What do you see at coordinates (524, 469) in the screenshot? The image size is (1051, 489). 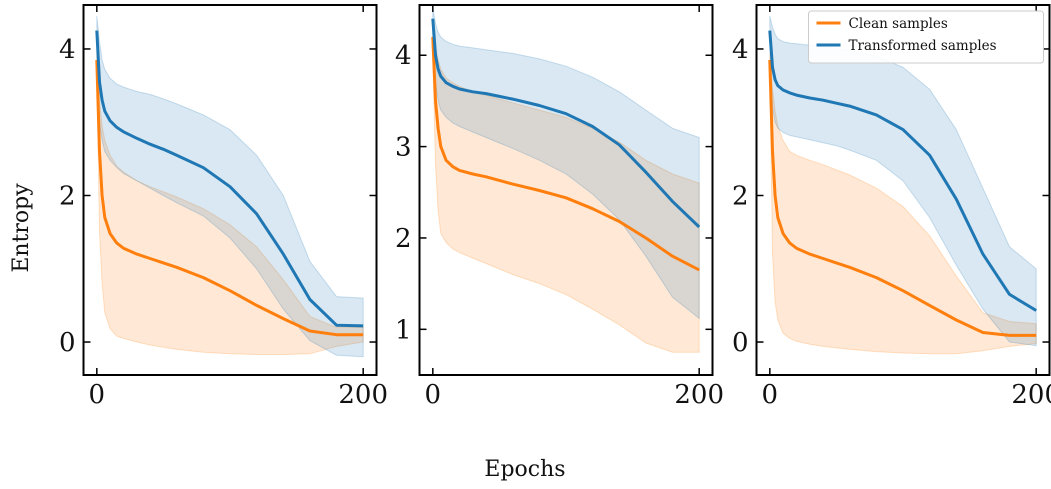 I see `x-axis-label: Epochs` at bounding box center [524, 469].